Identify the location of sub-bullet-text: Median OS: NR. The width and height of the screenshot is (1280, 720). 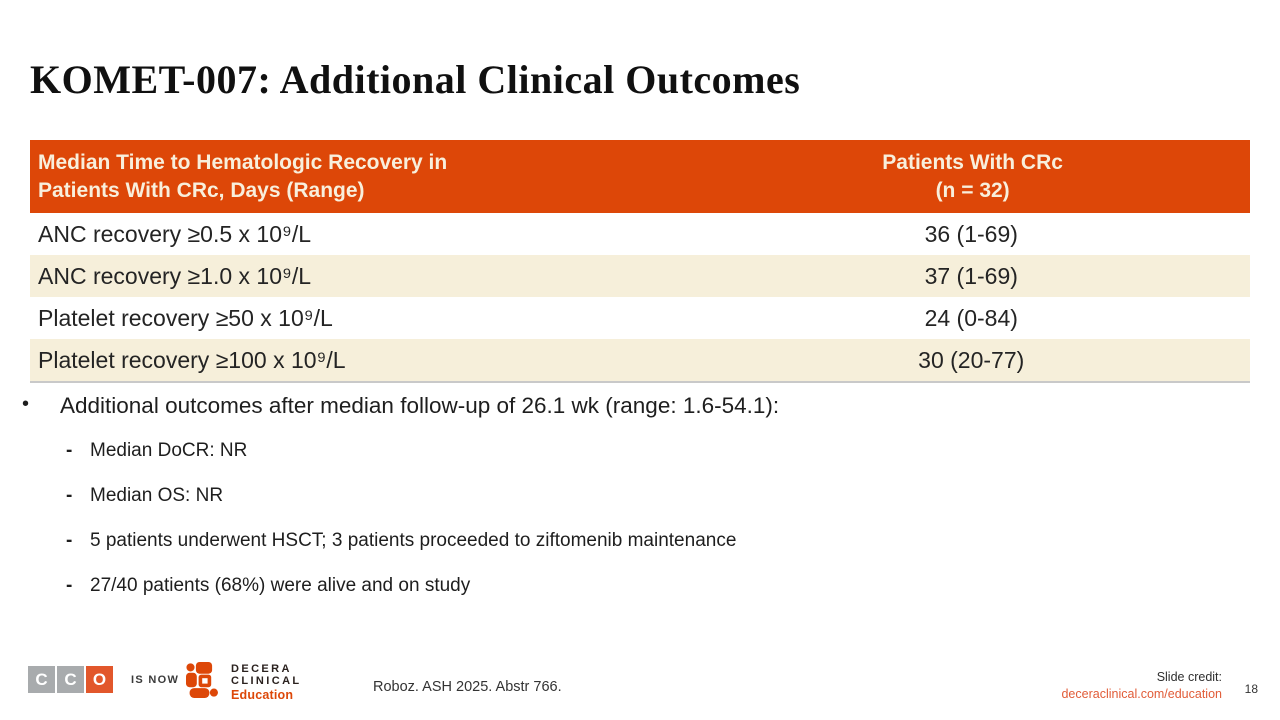
(157, 495).